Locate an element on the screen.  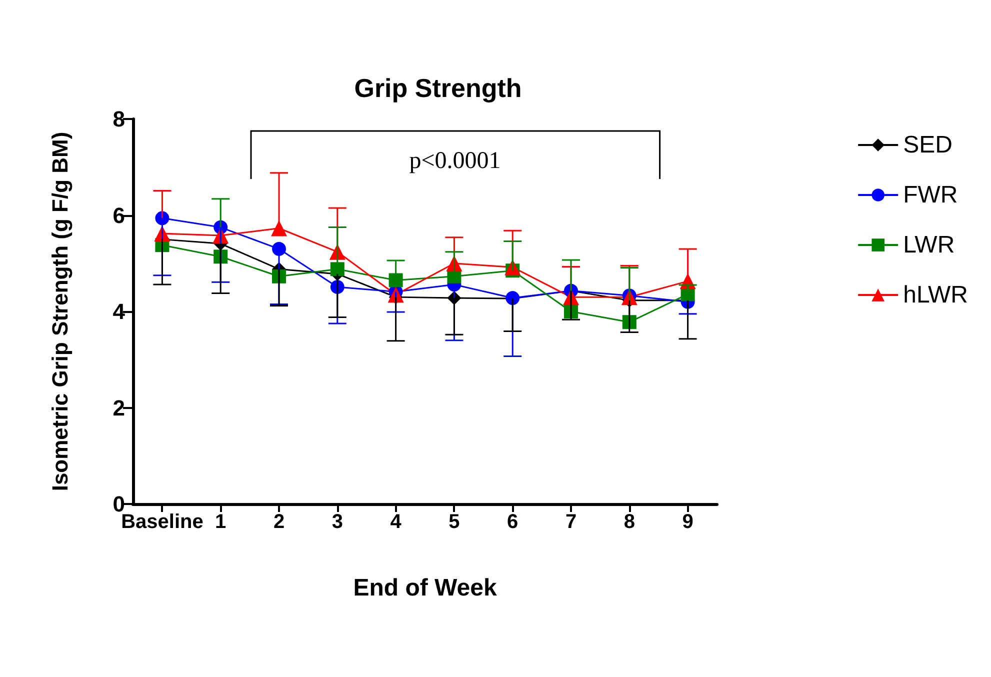
y-axis-title: Isometric Grip Strength (g F/g BM) is located at coordinates (60, 312).